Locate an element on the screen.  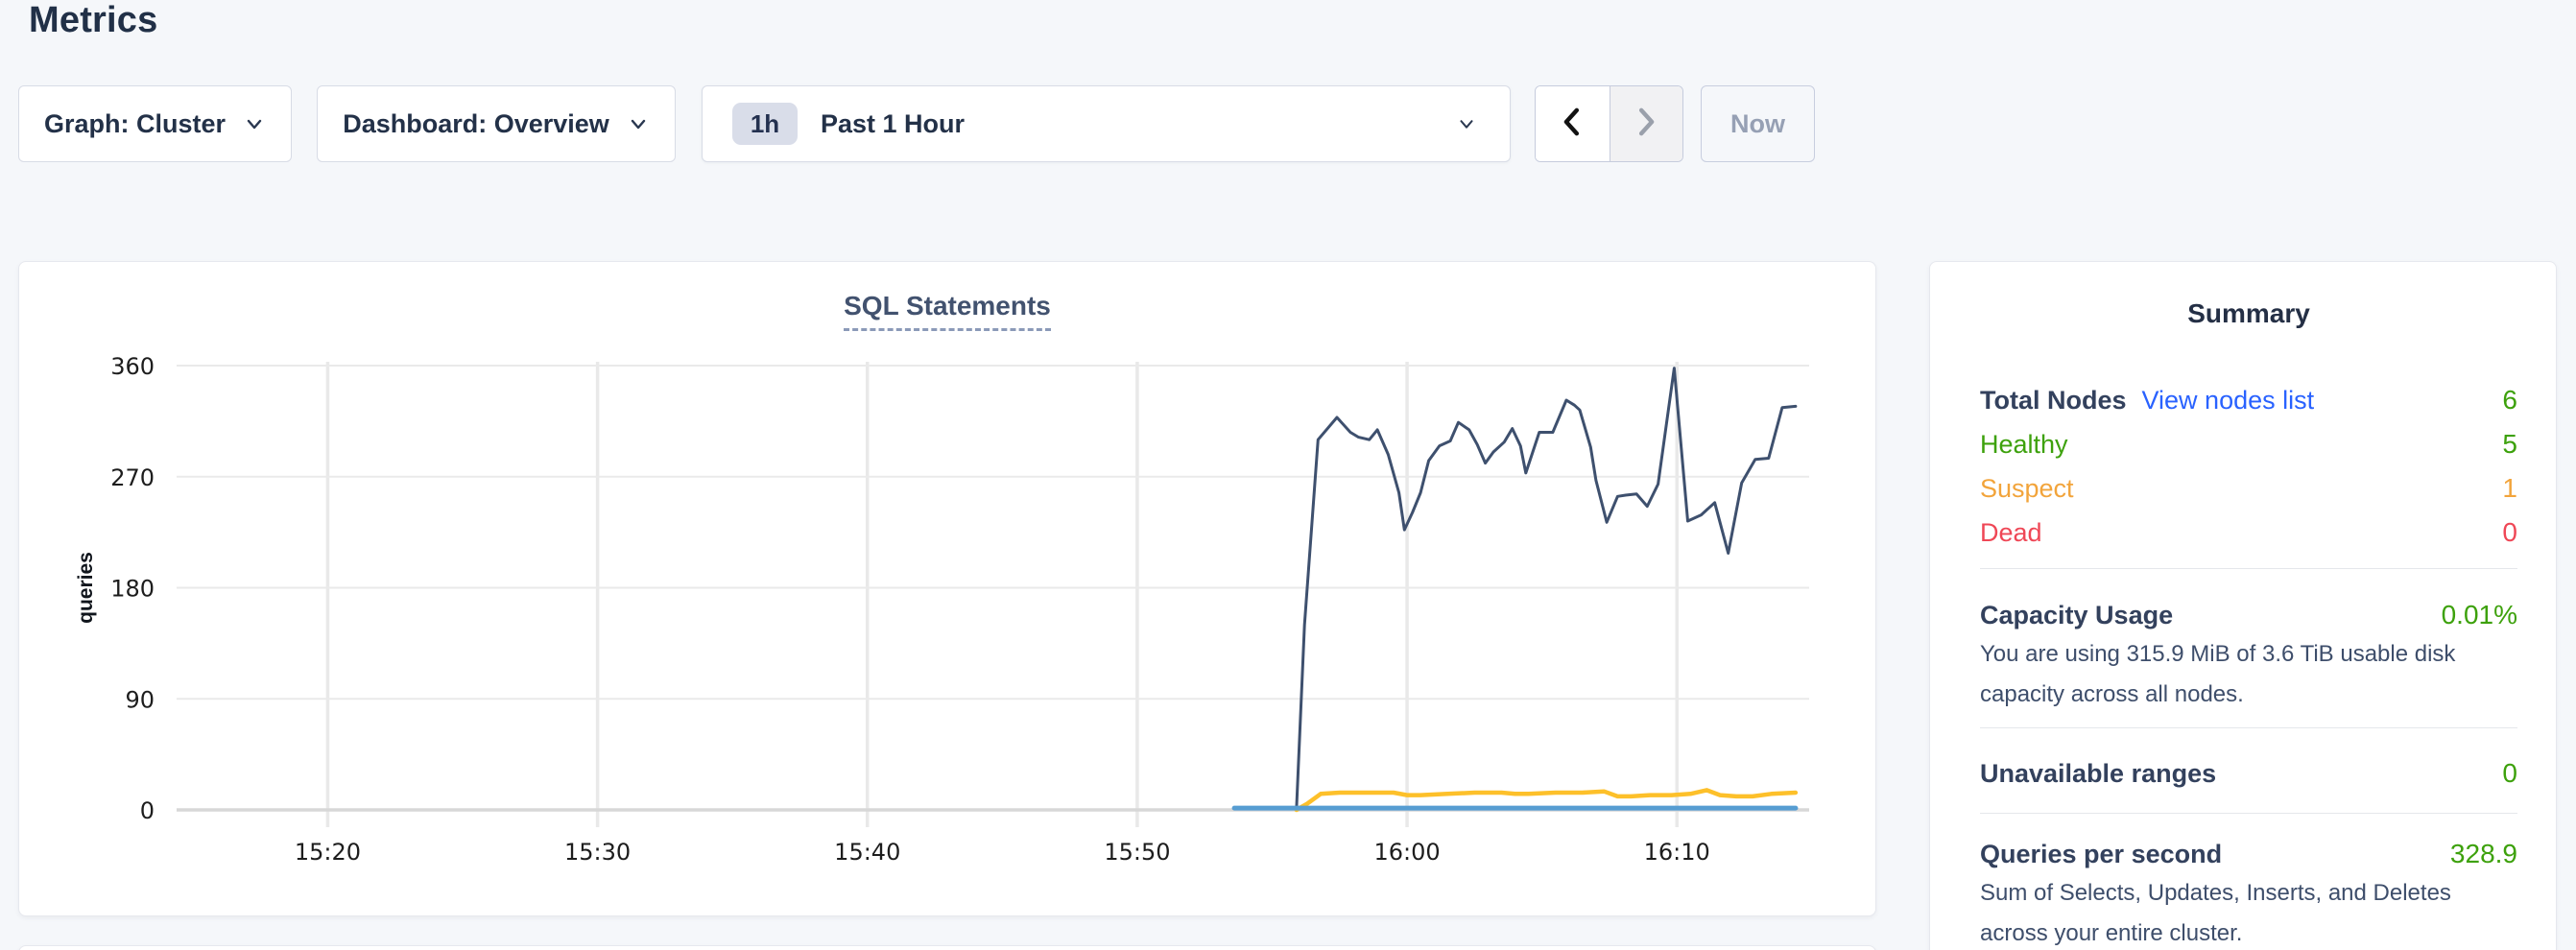
capacity-row: Capacity Usage 0.01% is located at coordinates (2248, 615).